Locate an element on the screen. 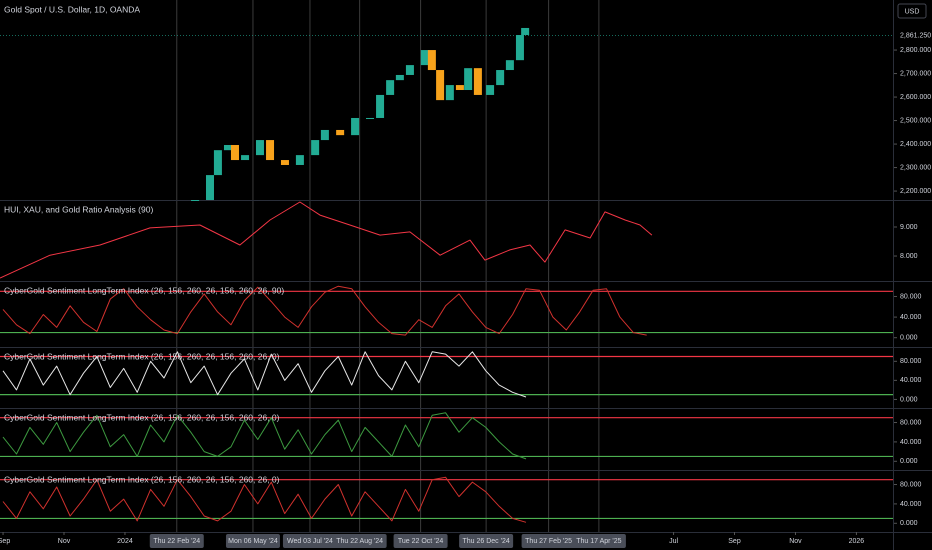 The width and height of the screenshot is (932, 550). y-tick-label: 2,400.000 is located at coordinates (915, 144).